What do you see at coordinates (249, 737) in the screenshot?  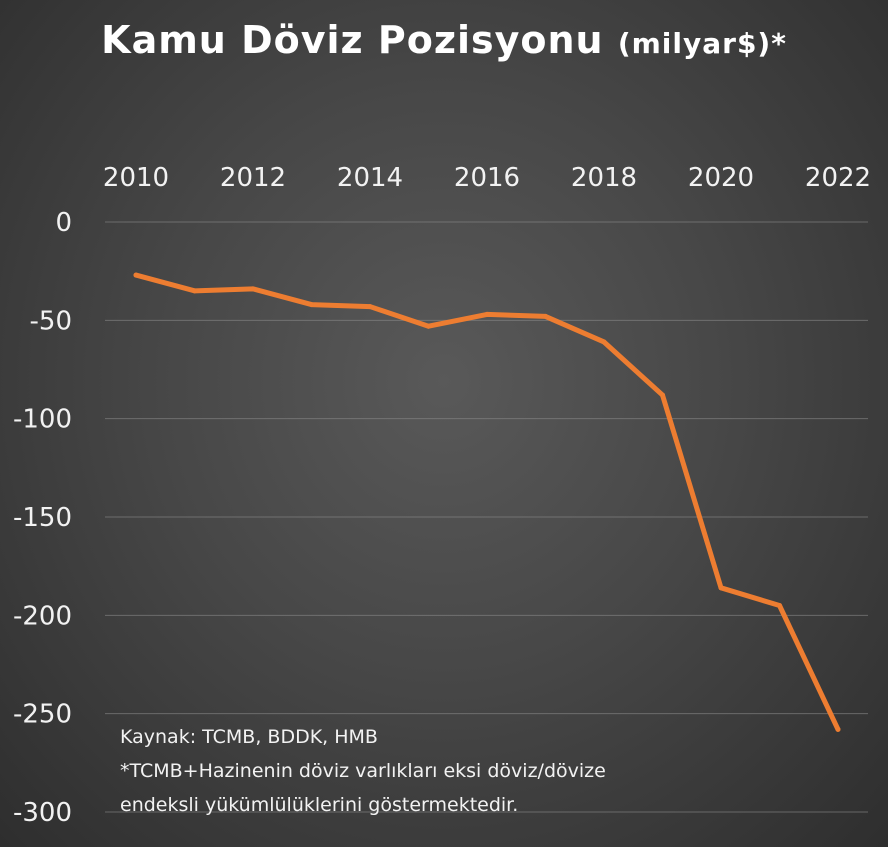 I see `source-note: Kaynak: TCMB, BDDK, HMB` at bounding box center [249, 737].